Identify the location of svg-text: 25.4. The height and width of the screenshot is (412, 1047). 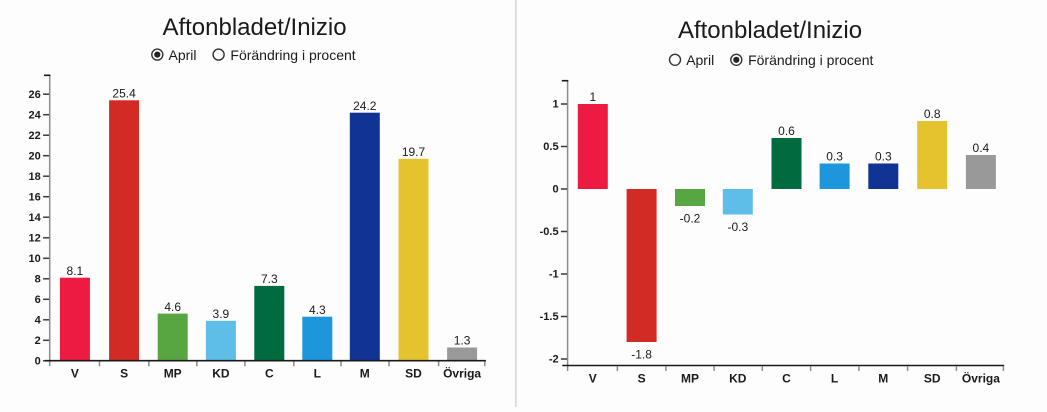
(124, 94).